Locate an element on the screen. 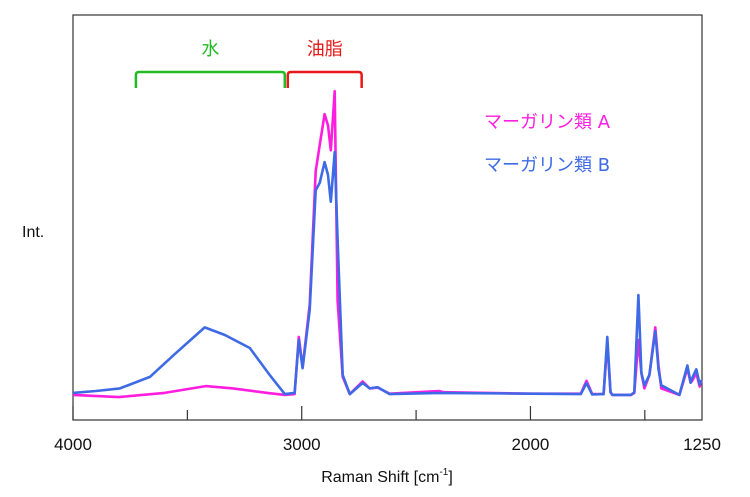  legend-entry-series-b: マーガリン類 B is located at coordinates (547, 165).